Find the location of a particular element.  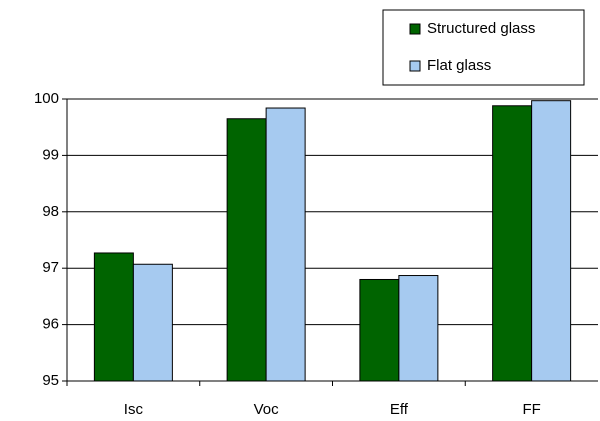

y-tick-label: 96 is located at coordinates (50, 324).